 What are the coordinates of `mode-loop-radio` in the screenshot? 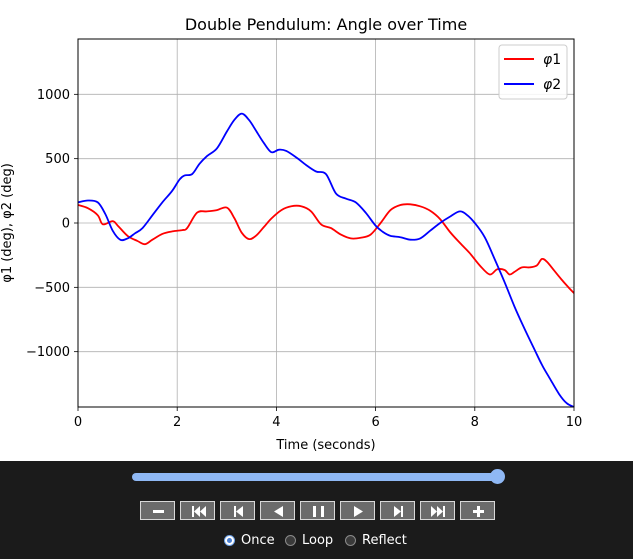 It's located at (290, 540).